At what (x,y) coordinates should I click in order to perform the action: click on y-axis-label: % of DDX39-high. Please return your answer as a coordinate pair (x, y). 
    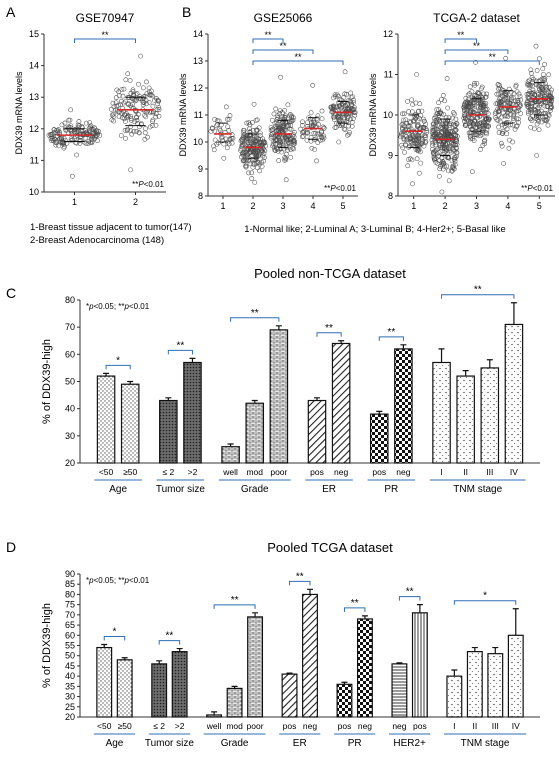
    Looking at the image, I should click on (47, 645).